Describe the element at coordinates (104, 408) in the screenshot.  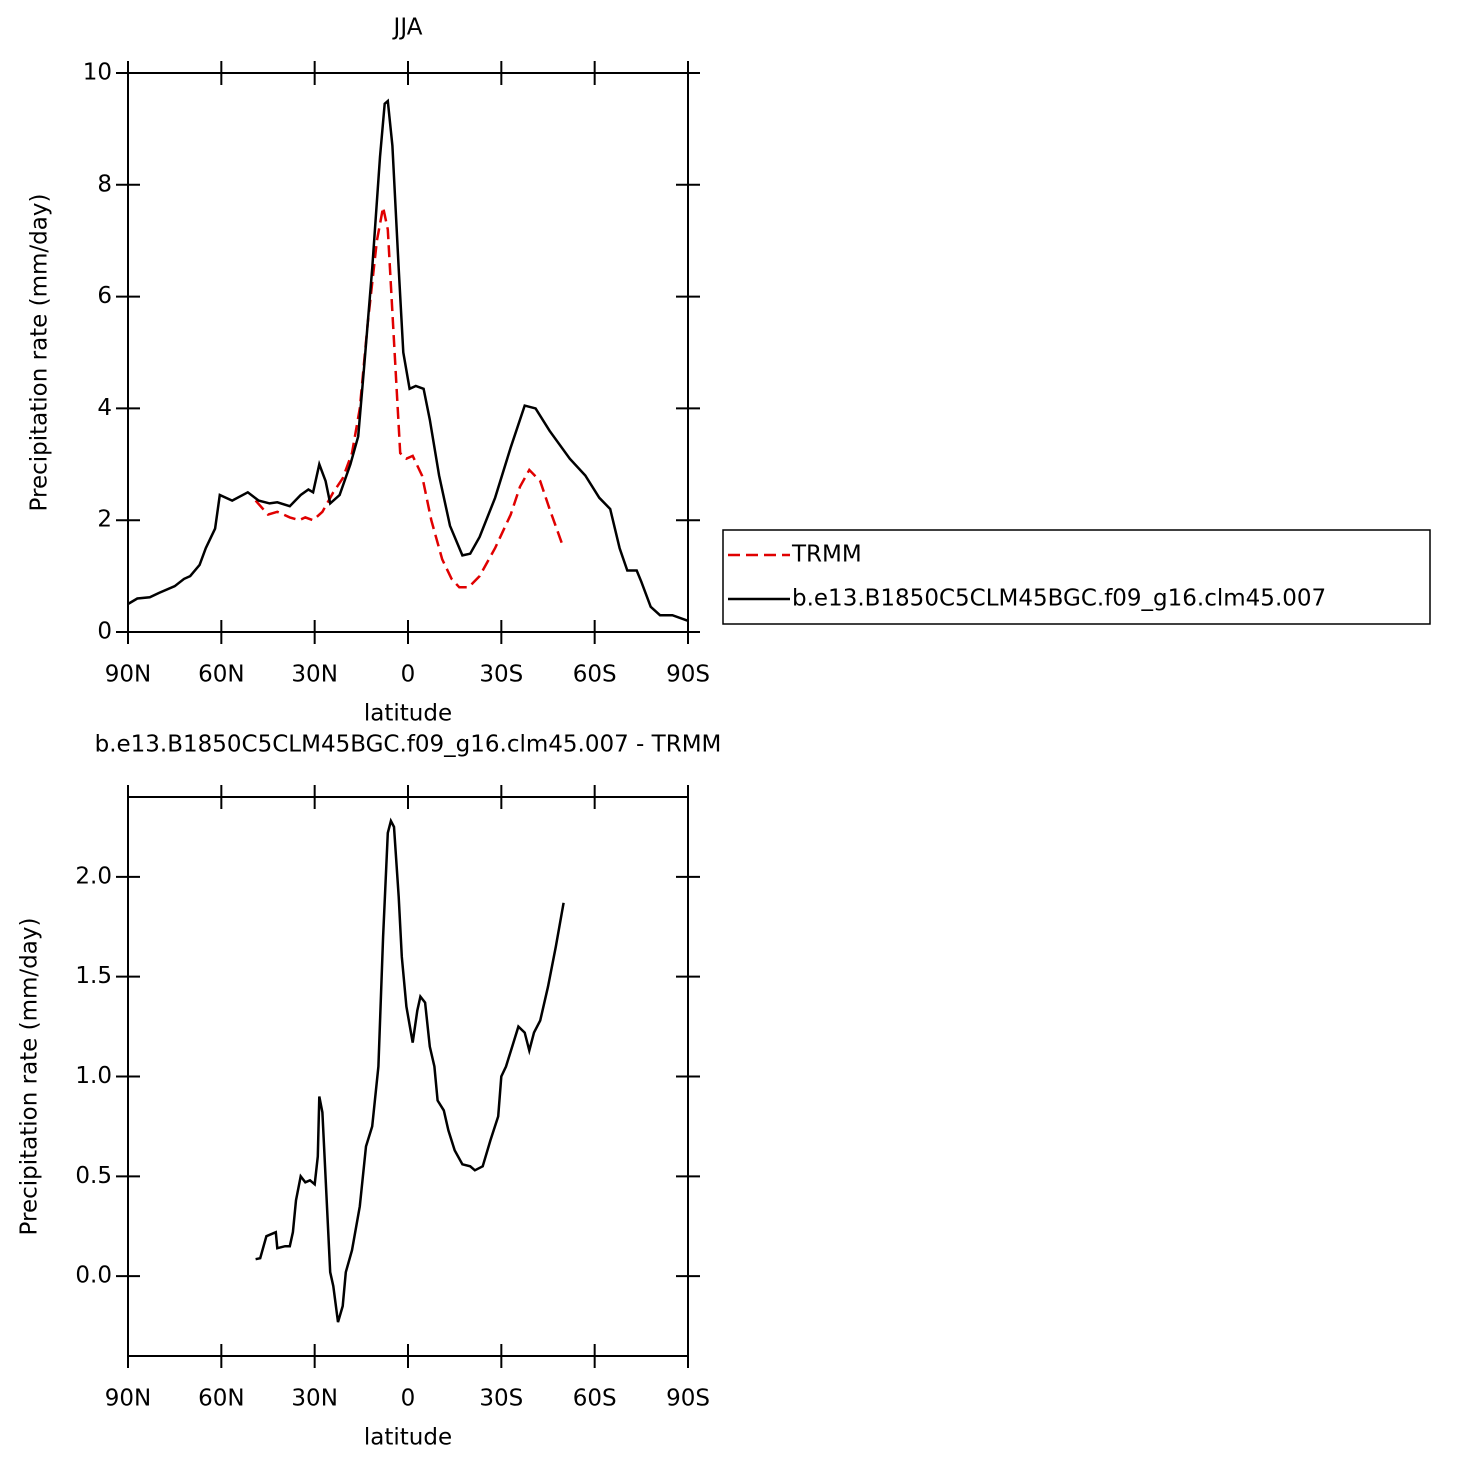
I see `y-tick-label: 4` at that location.